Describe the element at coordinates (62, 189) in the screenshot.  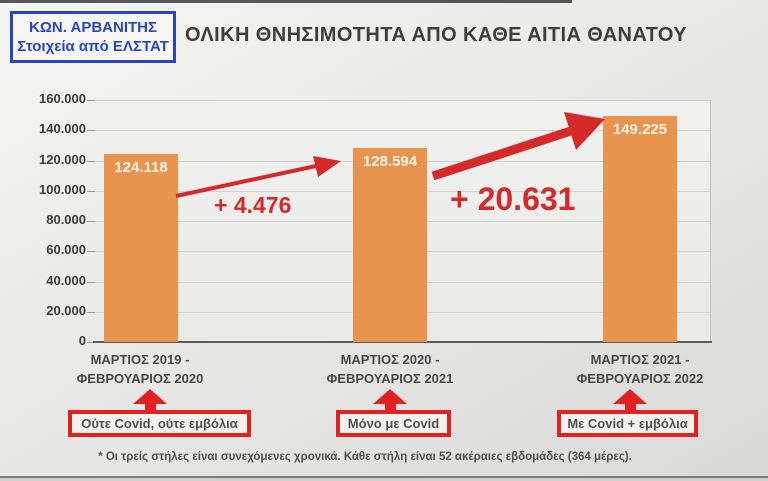
I see `y-axis-label: 100.000` at that location.